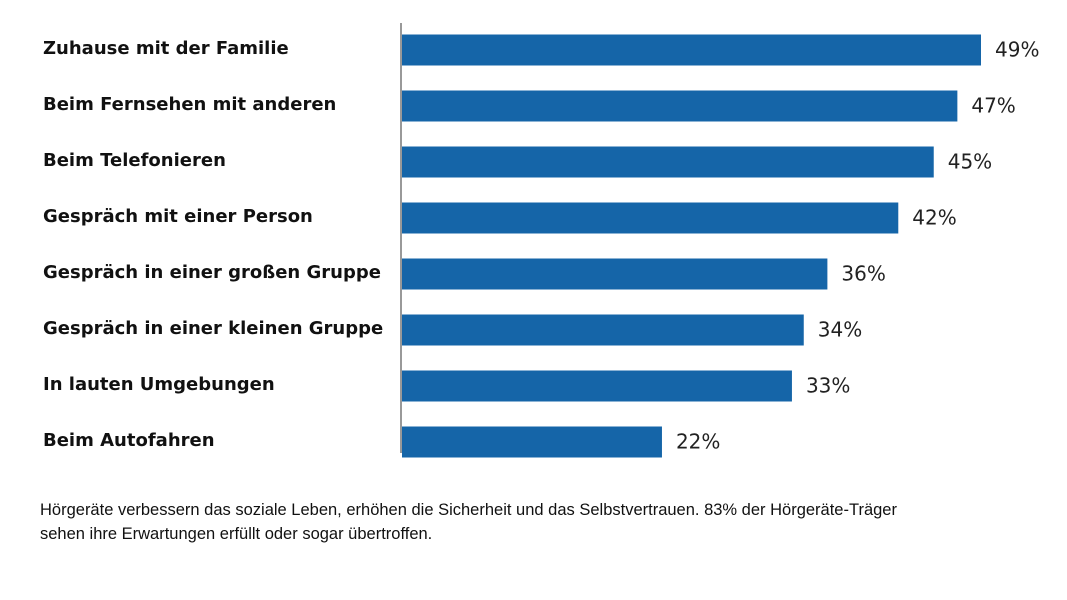 This screenshot has width=1067, height=600. I want to click on value-label: 36%, so click(863, 274).